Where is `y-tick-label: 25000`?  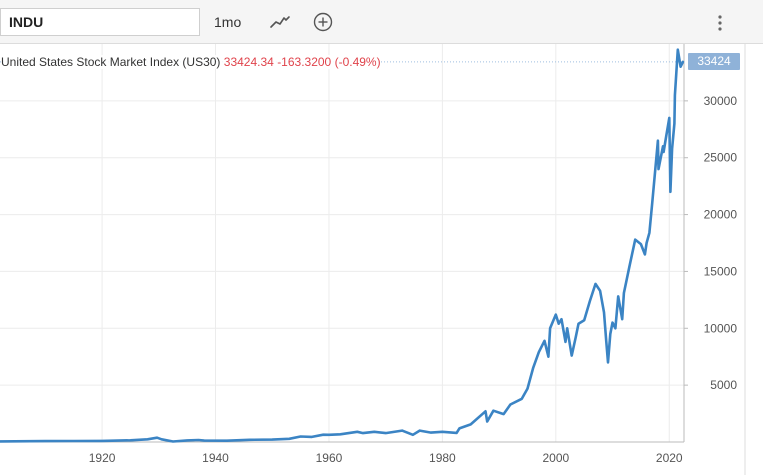 y-tick-label: 25000 is located at coordinates (721, 158).